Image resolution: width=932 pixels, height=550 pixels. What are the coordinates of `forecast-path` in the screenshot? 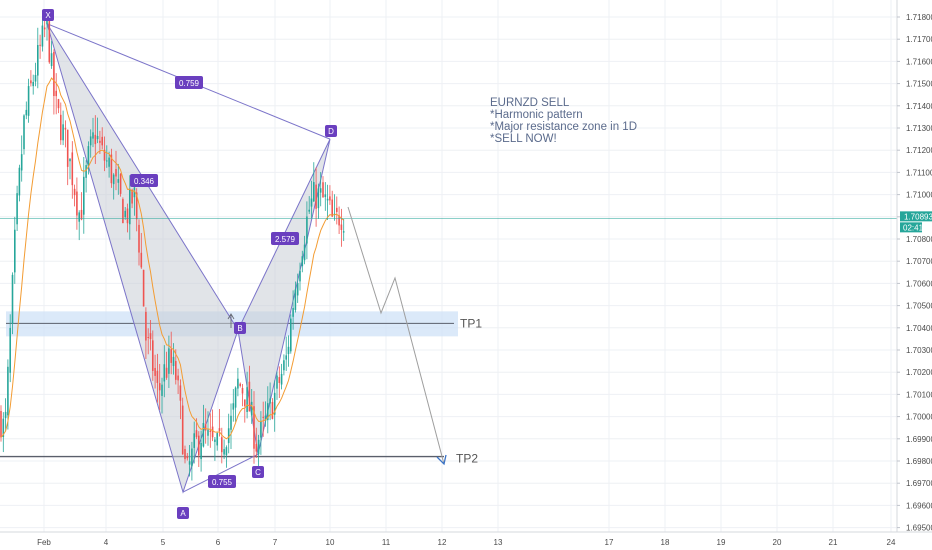 It's located at (396, 335).